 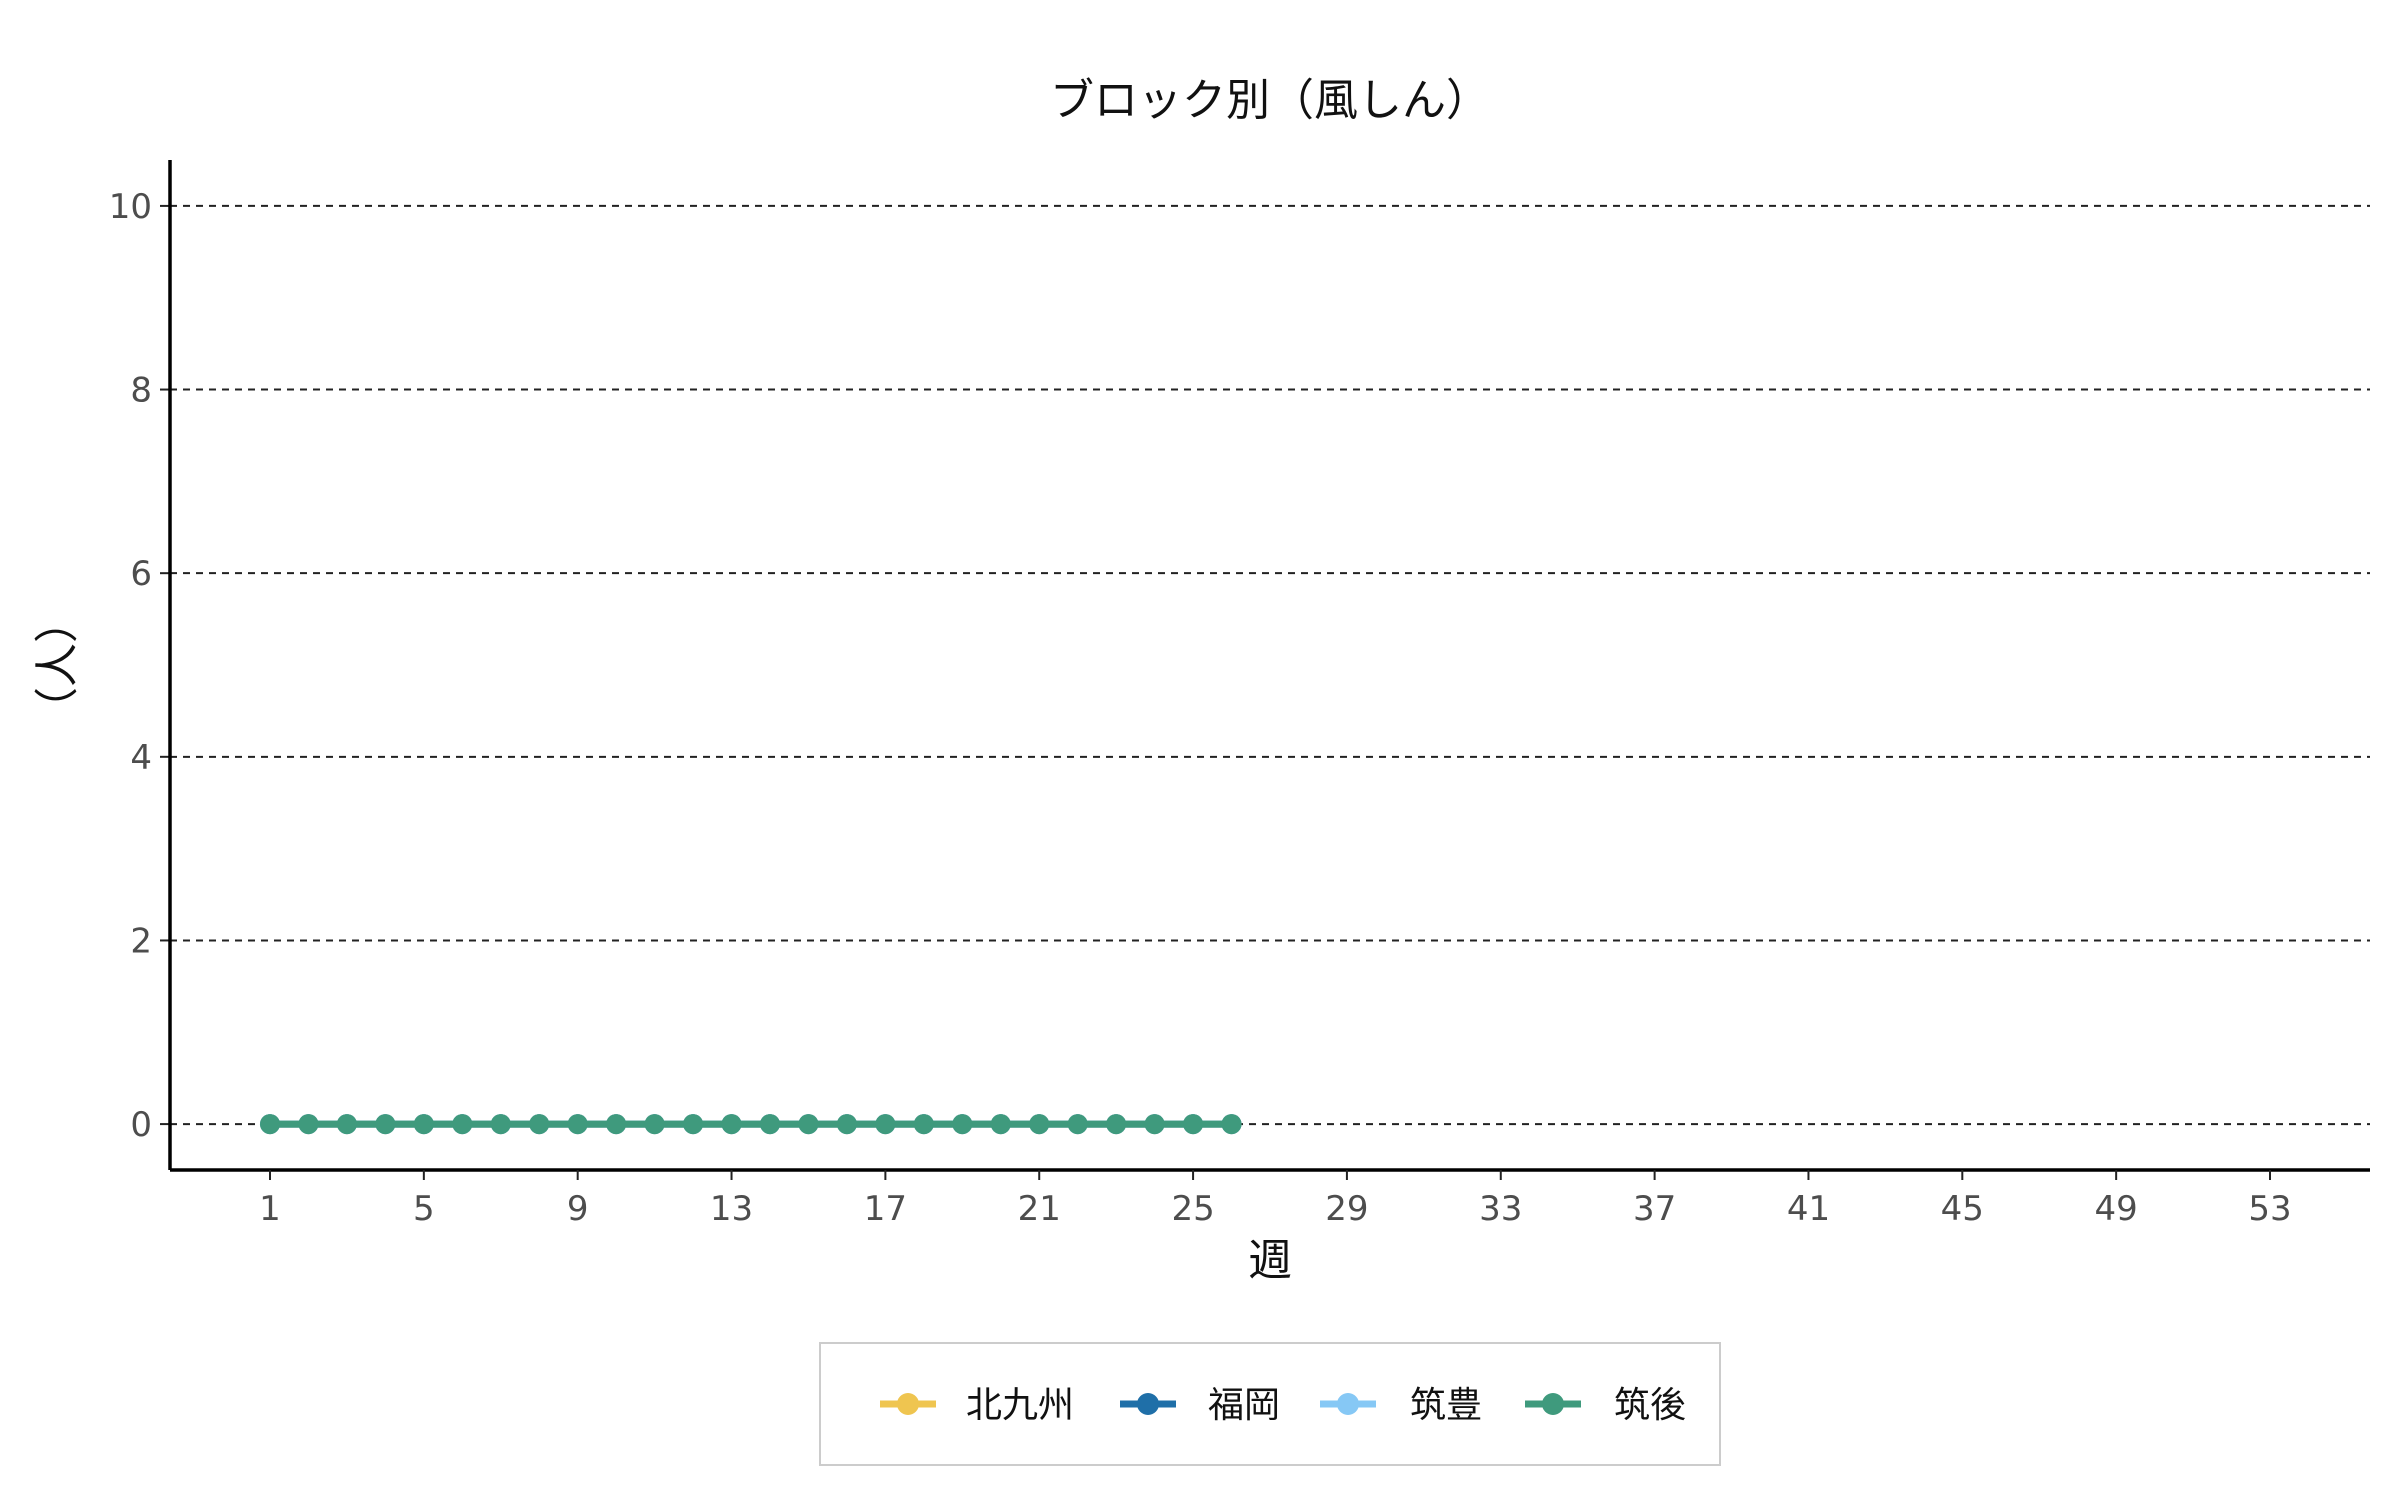 What do you see at coordinates (578, 1209) in the screenshot?
I see `x-tick-label: 9` at bounding box center [578, 1209].